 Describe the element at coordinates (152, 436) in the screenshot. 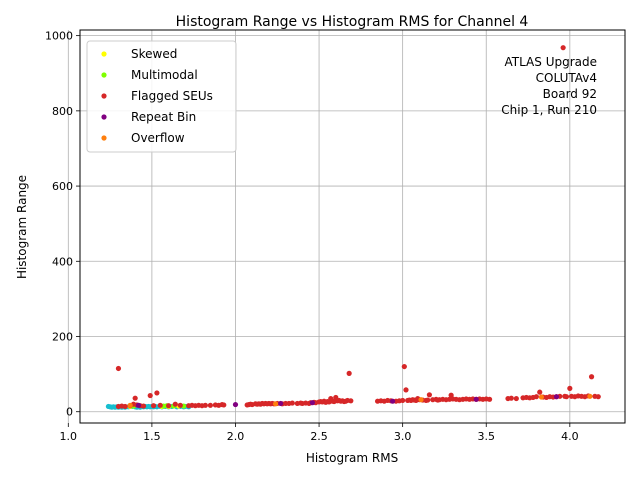

I see `x-tick-label: 1.5` at that location.